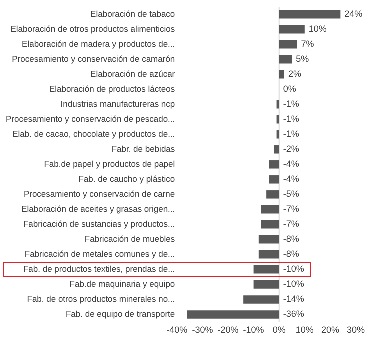  What do you see at coordinates (127, 179) in the screenshot?
I see `y-tick-label: Fab. de caucho y plástico` at bounding box center [127, 179].